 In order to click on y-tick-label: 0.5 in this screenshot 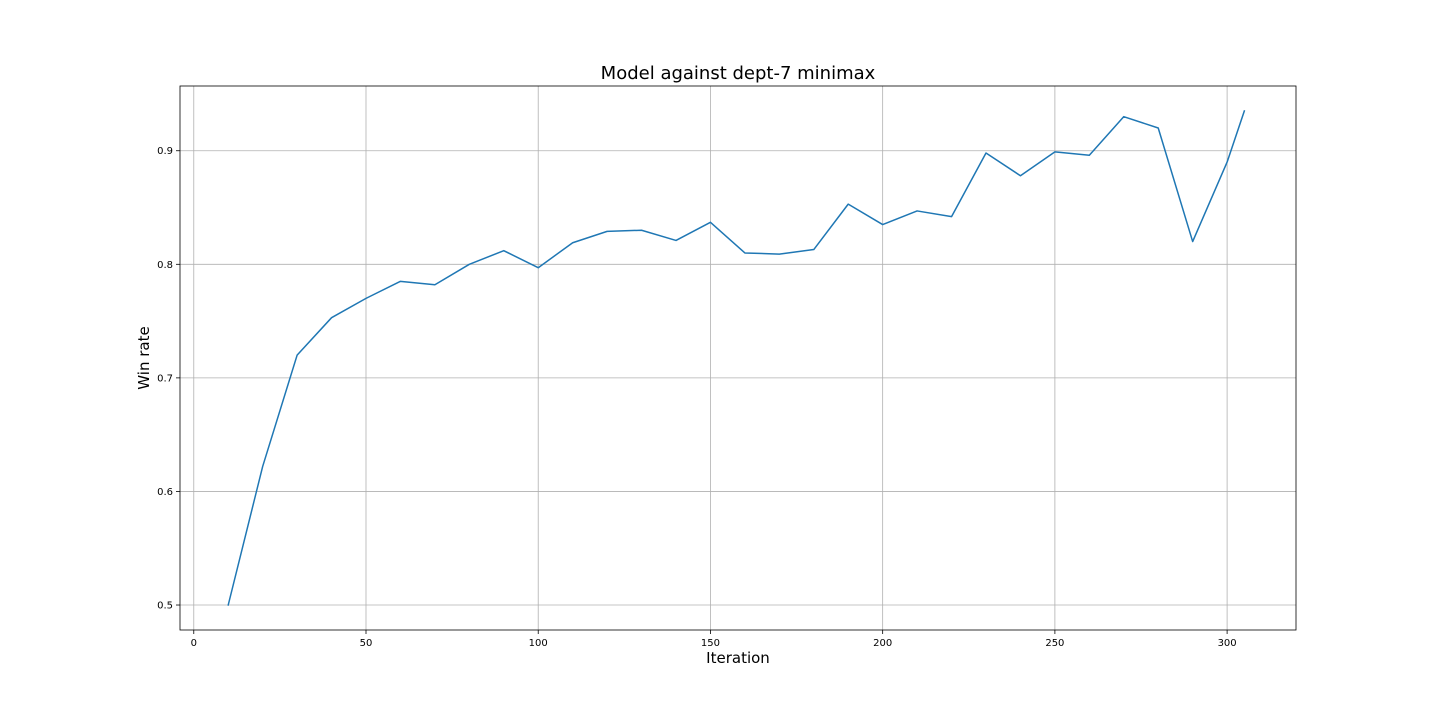, I will do `click(165, 606)`.